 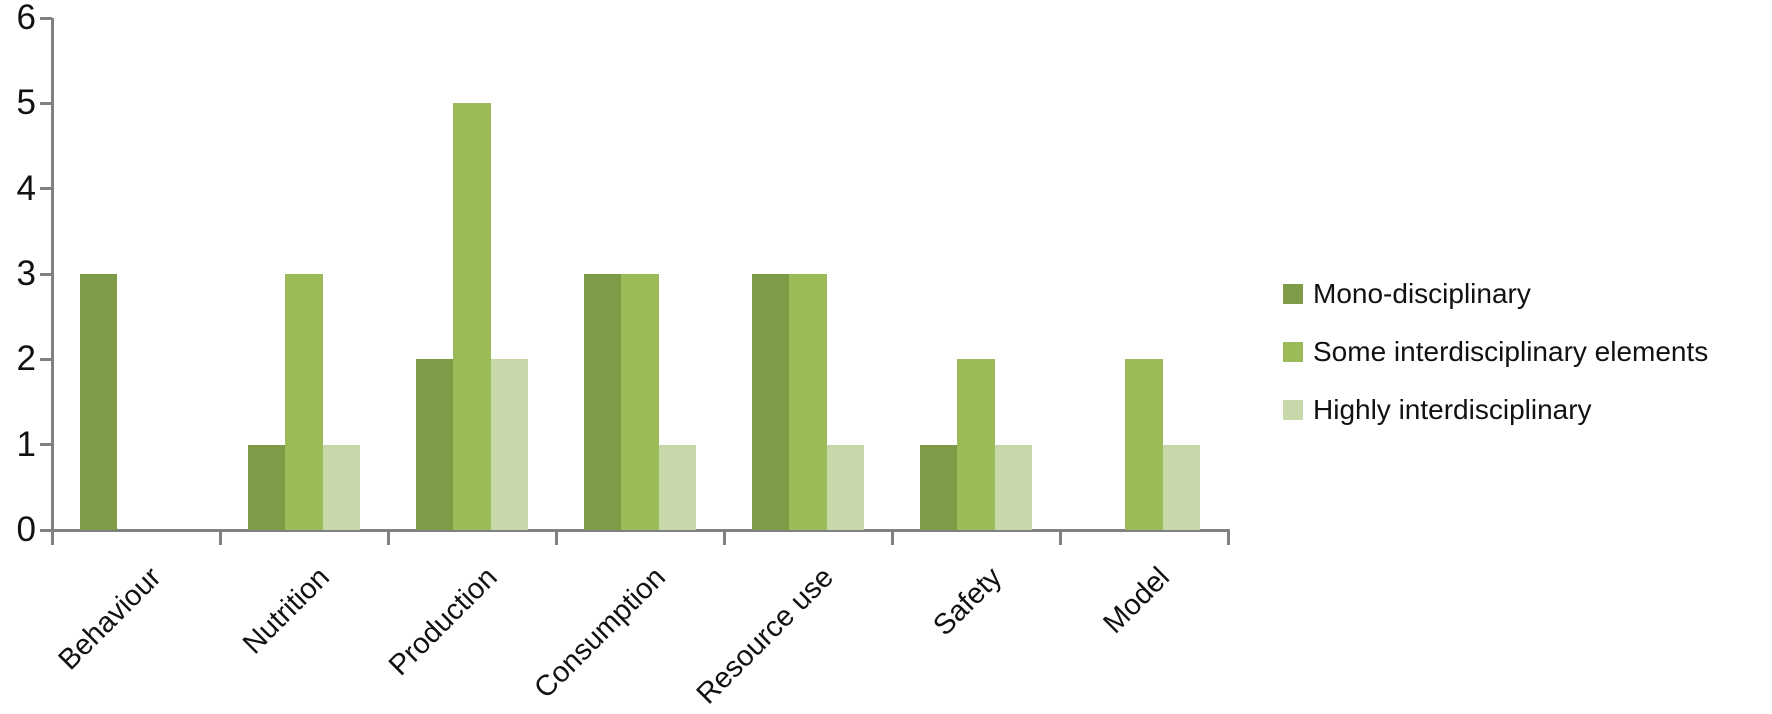 What do you see at coordinates (98, 402) in the screenshot?
I see `bar-behaviour` at bounding box center [98, 402].